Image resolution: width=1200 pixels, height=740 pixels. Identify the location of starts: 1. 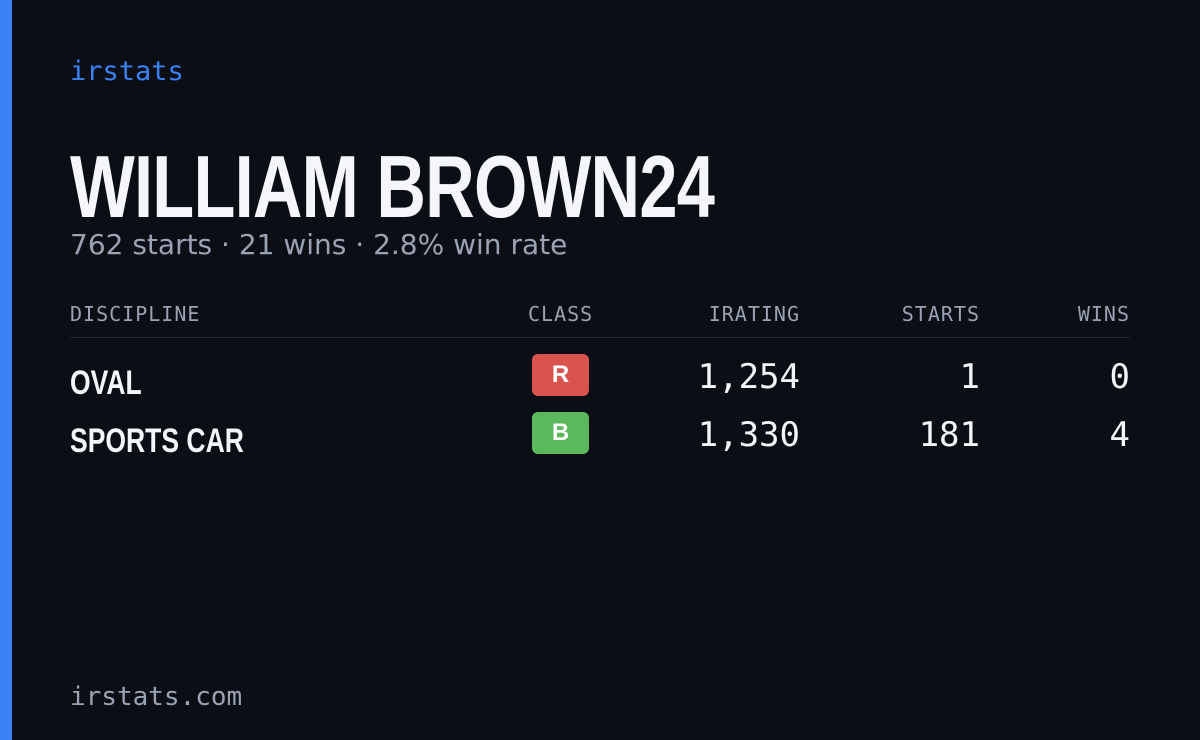
(969, 377).